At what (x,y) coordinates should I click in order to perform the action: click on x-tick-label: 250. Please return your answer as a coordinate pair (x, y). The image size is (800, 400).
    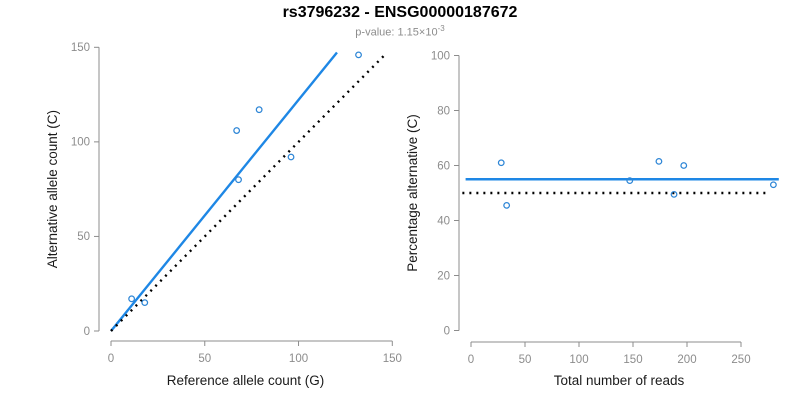
    Looking at the image, I should click on (740, 360).